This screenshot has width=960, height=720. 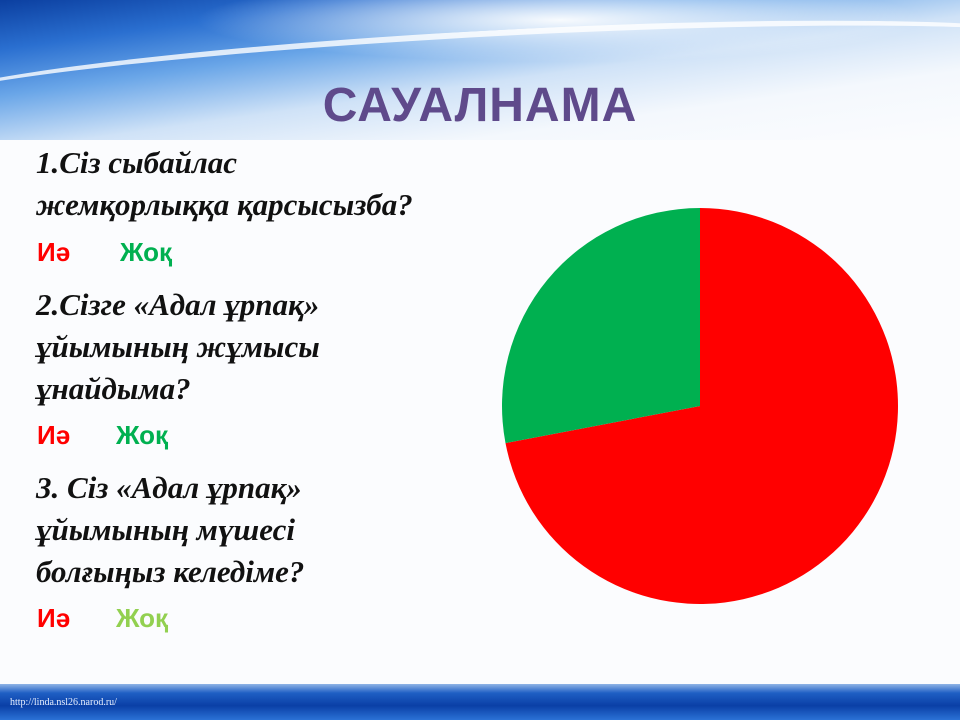 I want to click on answers-1: Иә Жоқ, so click(x=104, y=252).